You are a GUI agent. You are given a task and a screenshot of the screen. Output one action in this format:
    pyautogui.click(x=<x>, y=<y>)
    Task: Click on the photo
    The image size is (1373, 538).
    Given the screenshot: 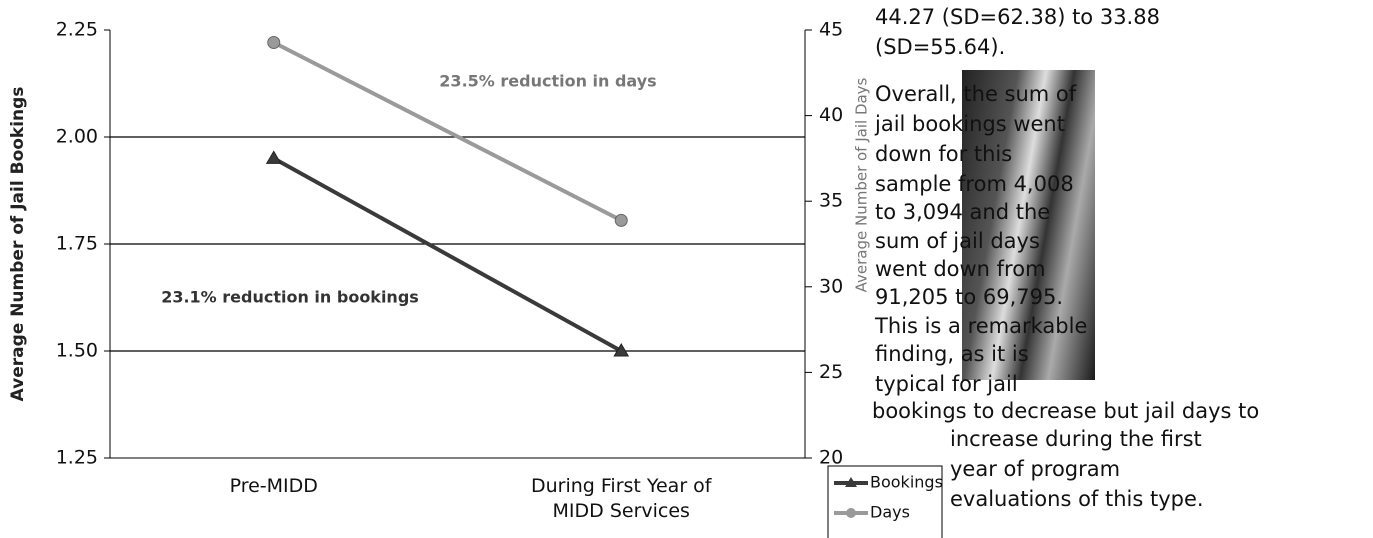 What is the action you would take?
    pyautogui.click(x=1028, y=225)
    